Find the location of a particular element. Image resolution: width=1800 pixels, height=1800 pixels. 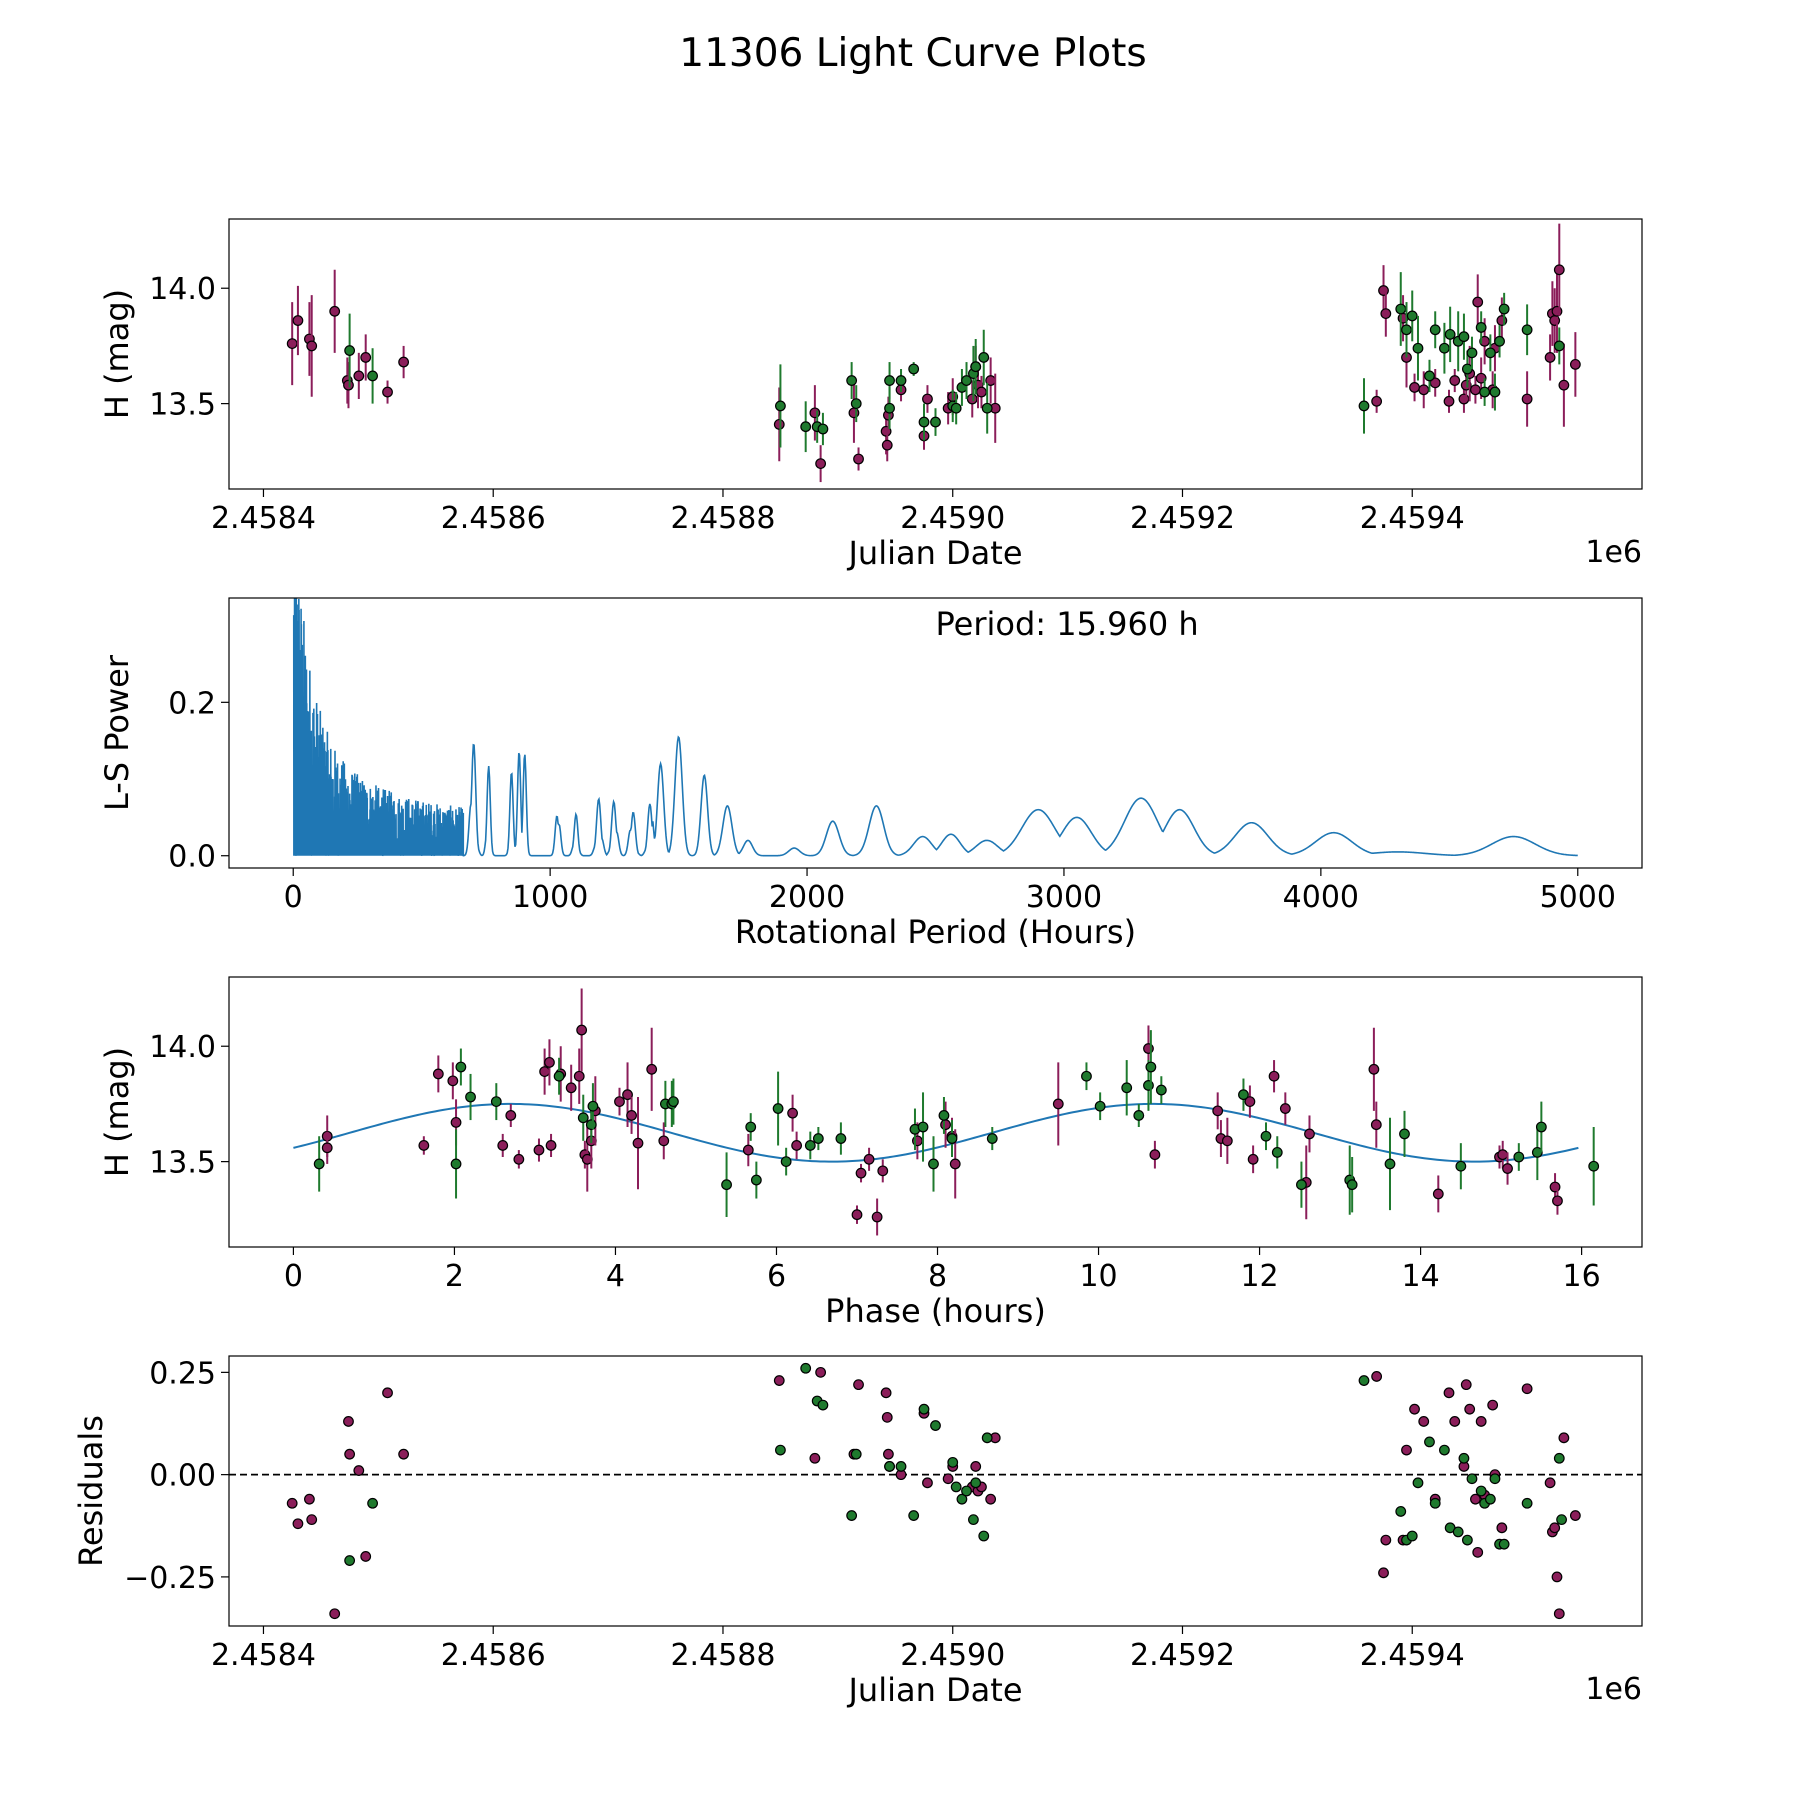

x-tick-label: 4000 is located at coordinates (1321, 897).